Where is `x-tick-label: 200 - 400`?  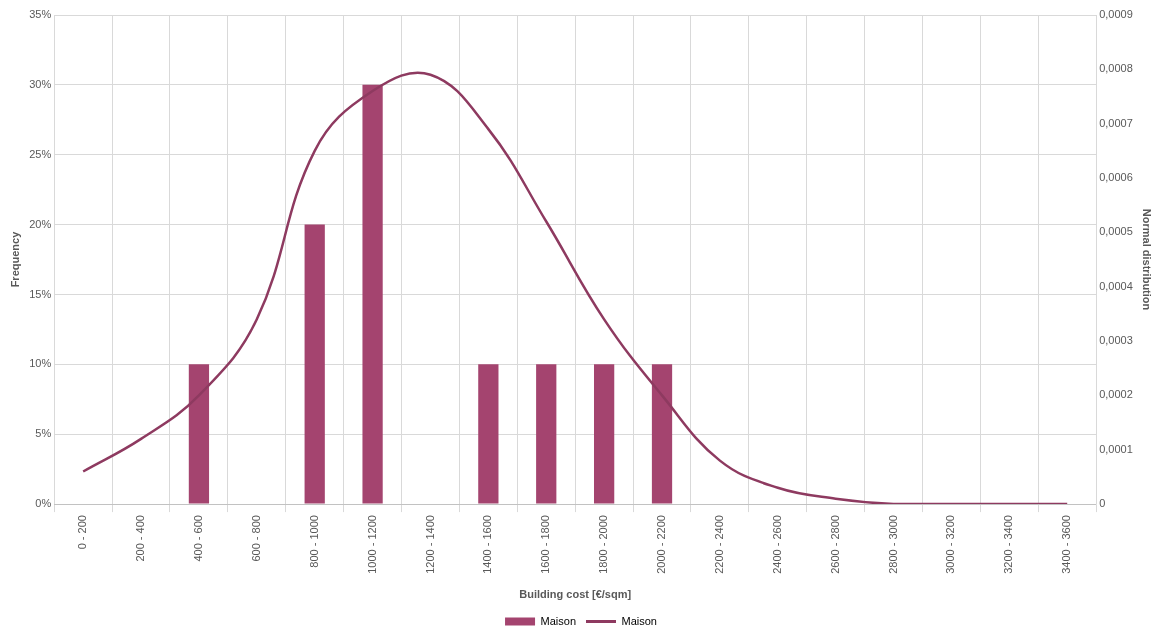
x-tick-label: 200 - 400 is located at coordinates (140, 538).